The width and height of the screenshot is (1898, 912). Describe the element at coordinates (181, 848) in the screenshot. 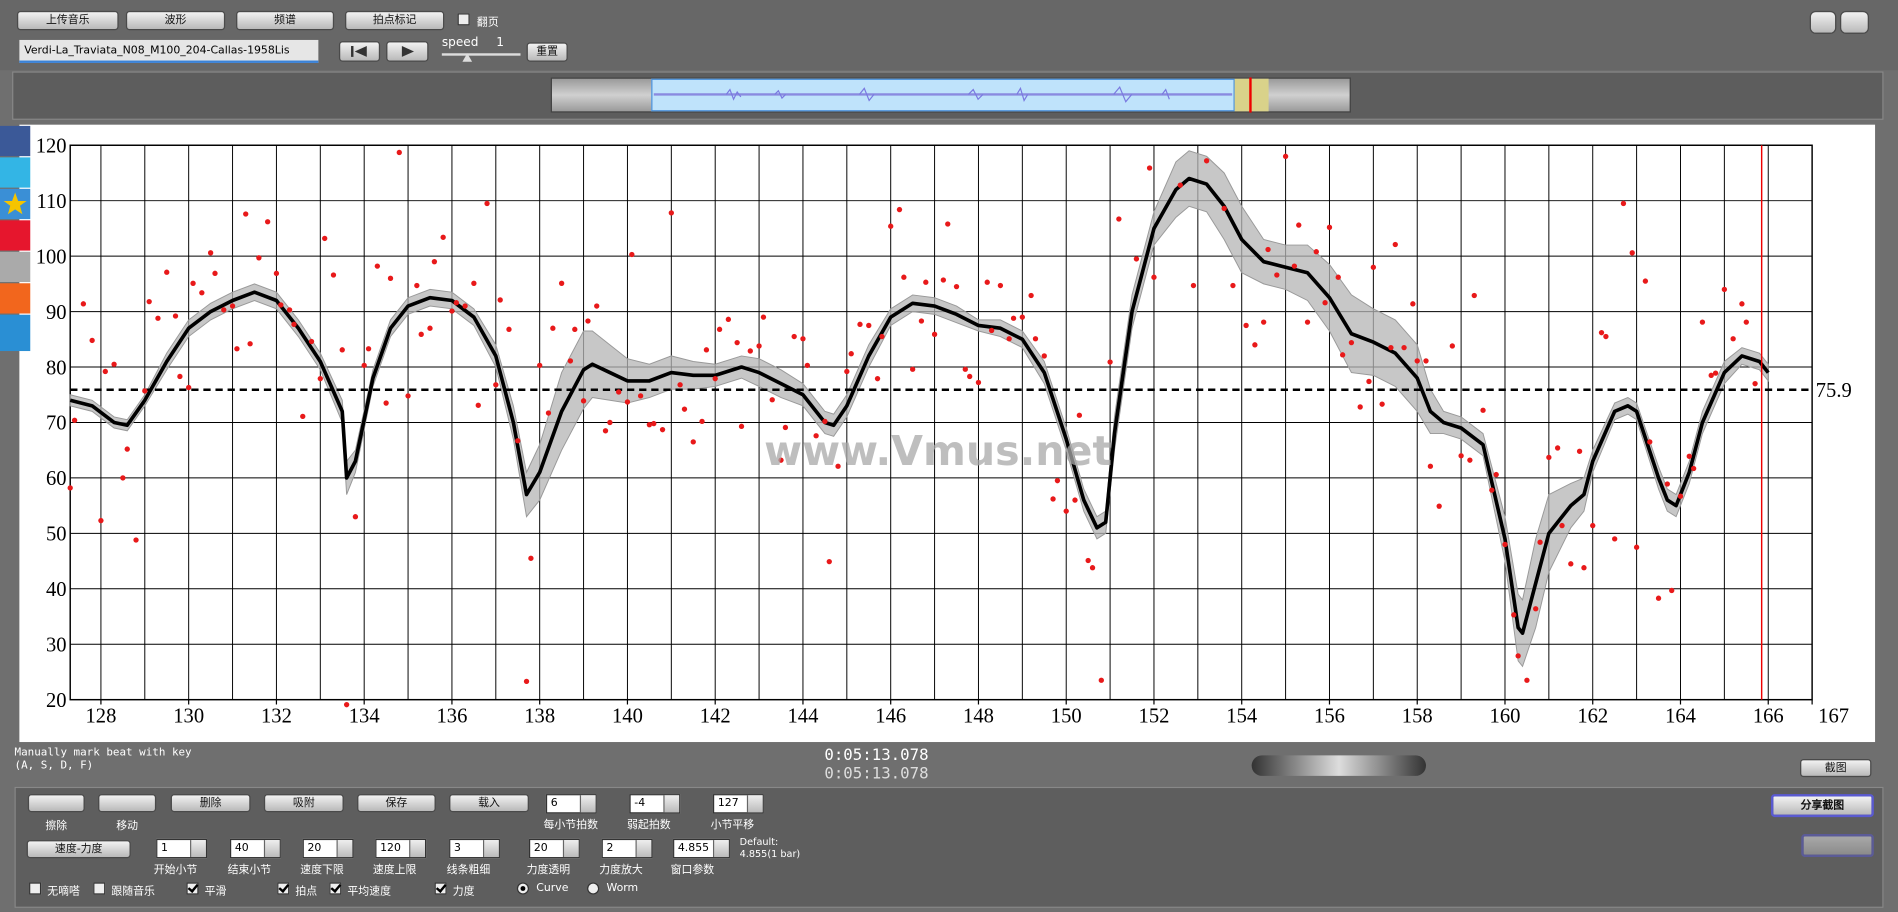

I see `spinner: 1` at that location.